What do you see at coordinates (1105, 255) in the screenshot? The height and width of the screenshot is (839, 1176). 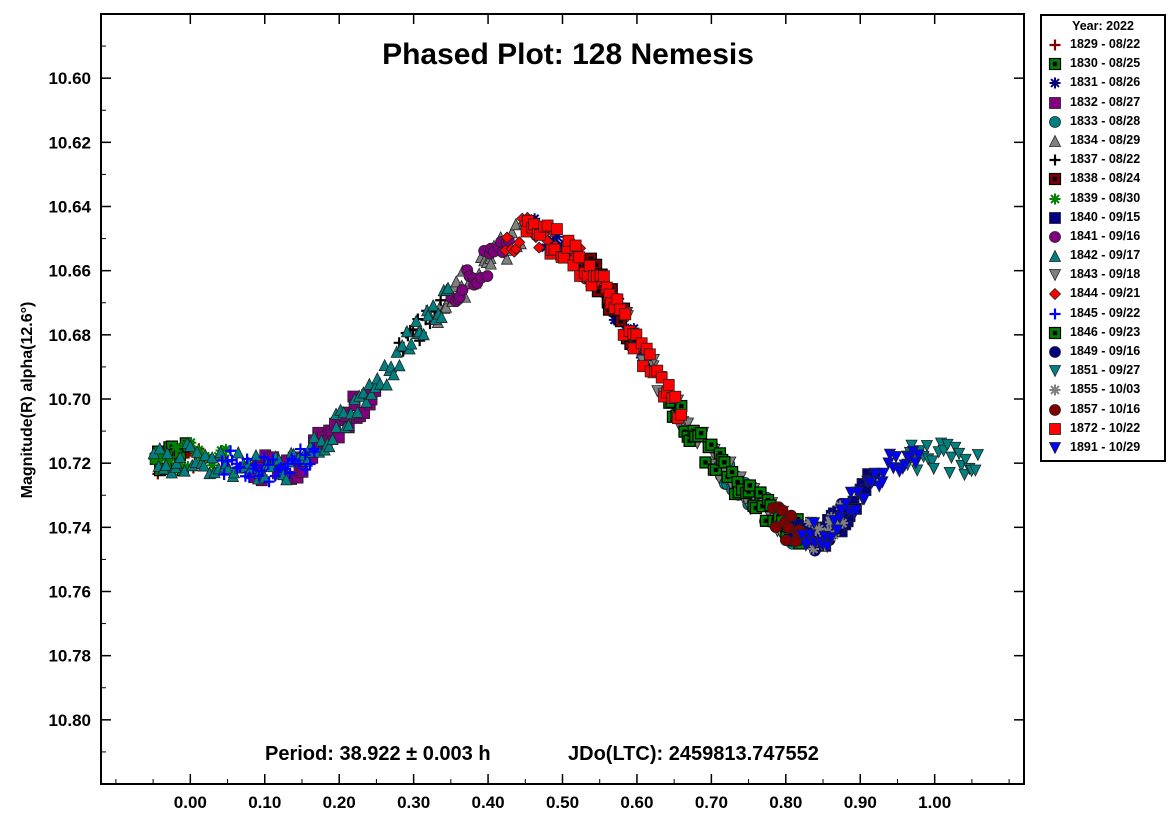 I see `legend-label: 1842 - 09/17` at bounding box center [1105, 255].